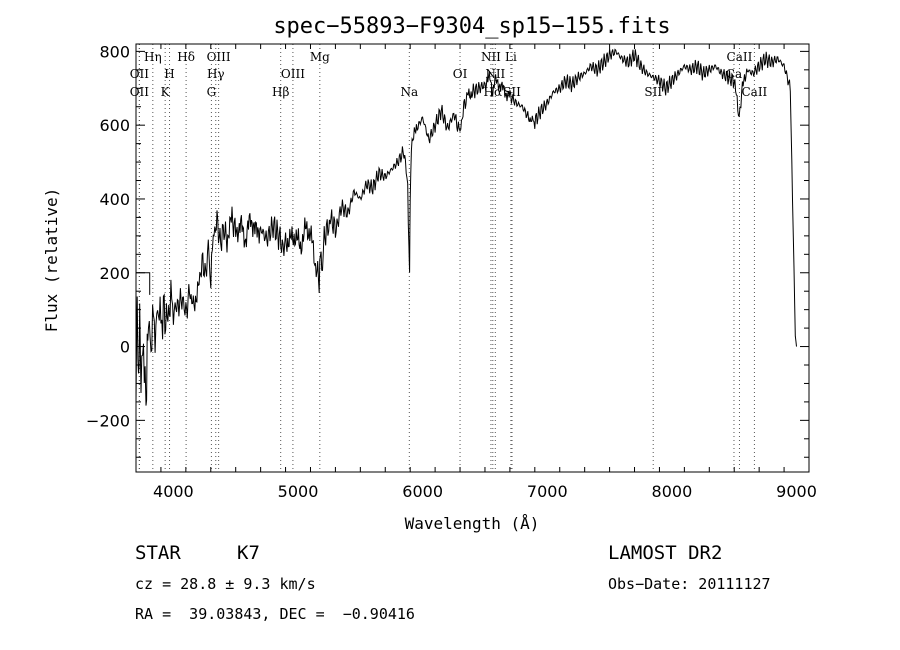  I want to click on line-label-4: NII, so click(491, 57).